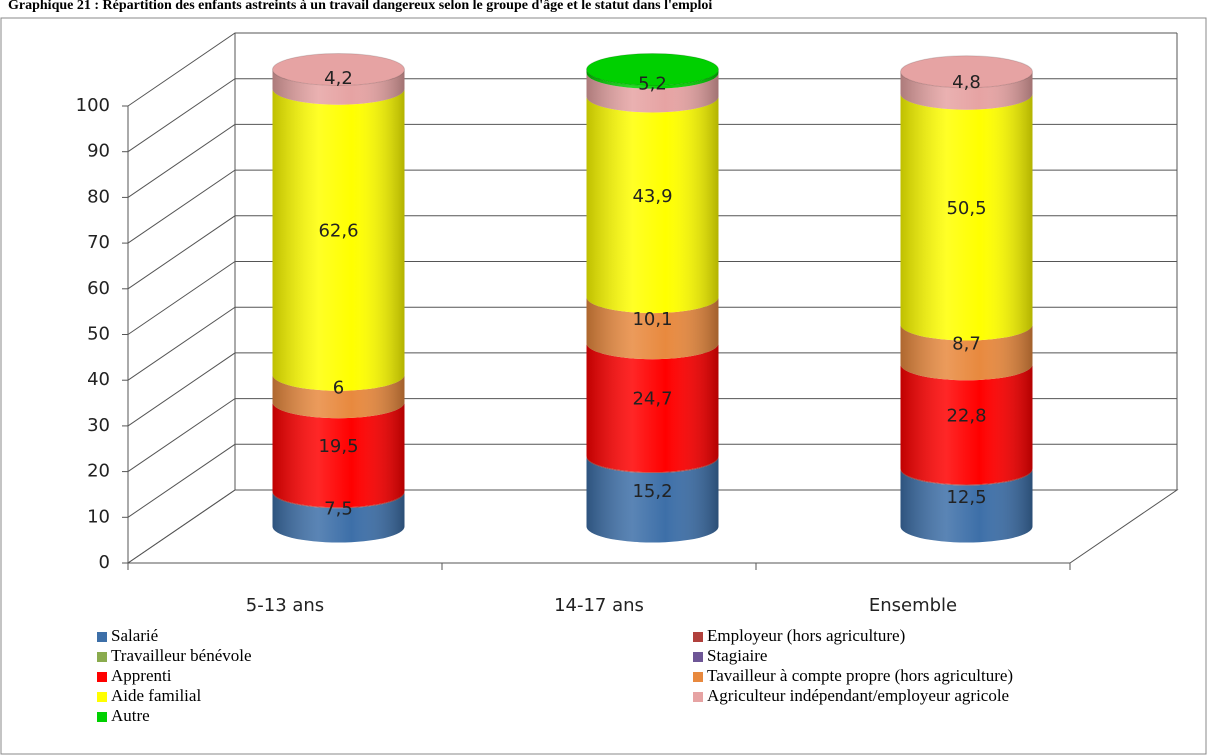 This screenshot has height=755, width=1208. Describe the element at coordinates (966, 343) in the screenshot. I see `data-label: 8,7` at that location.